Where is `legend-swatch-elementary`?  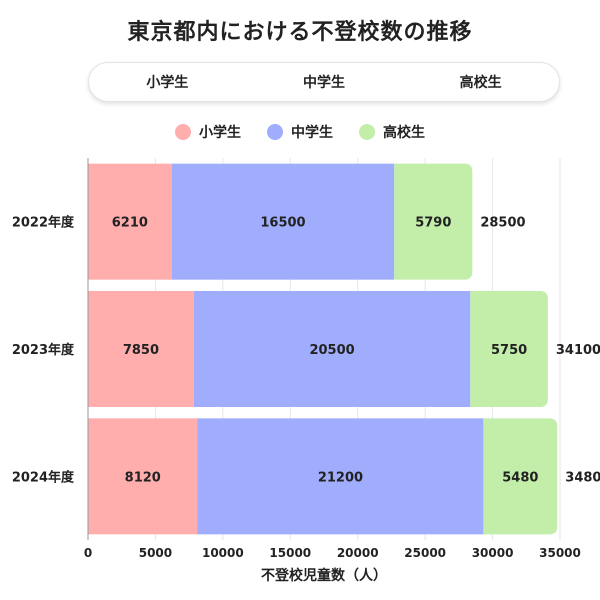 legend-swatch-elementary is located at coordinates (183, 132).